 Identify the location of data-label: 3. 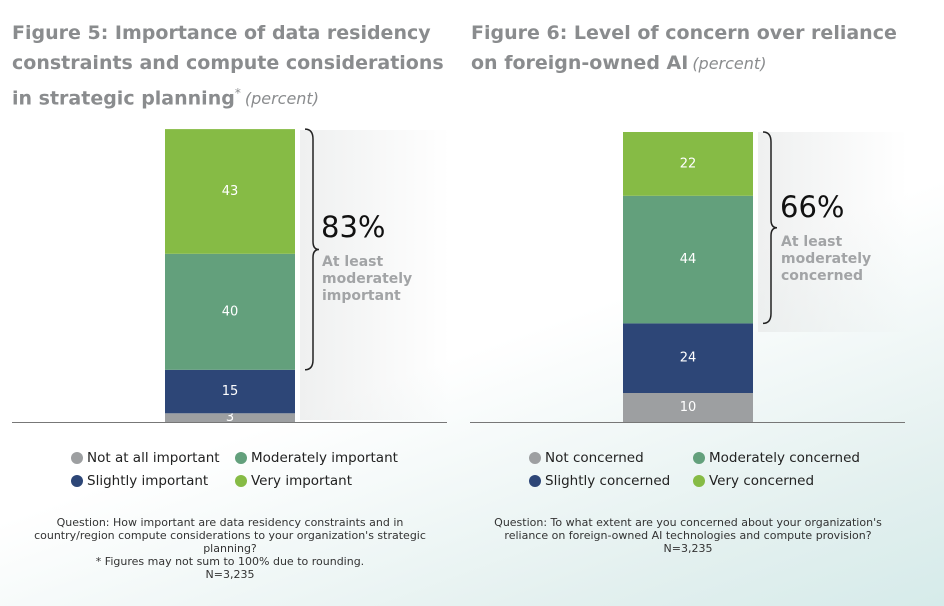
(230, 417).